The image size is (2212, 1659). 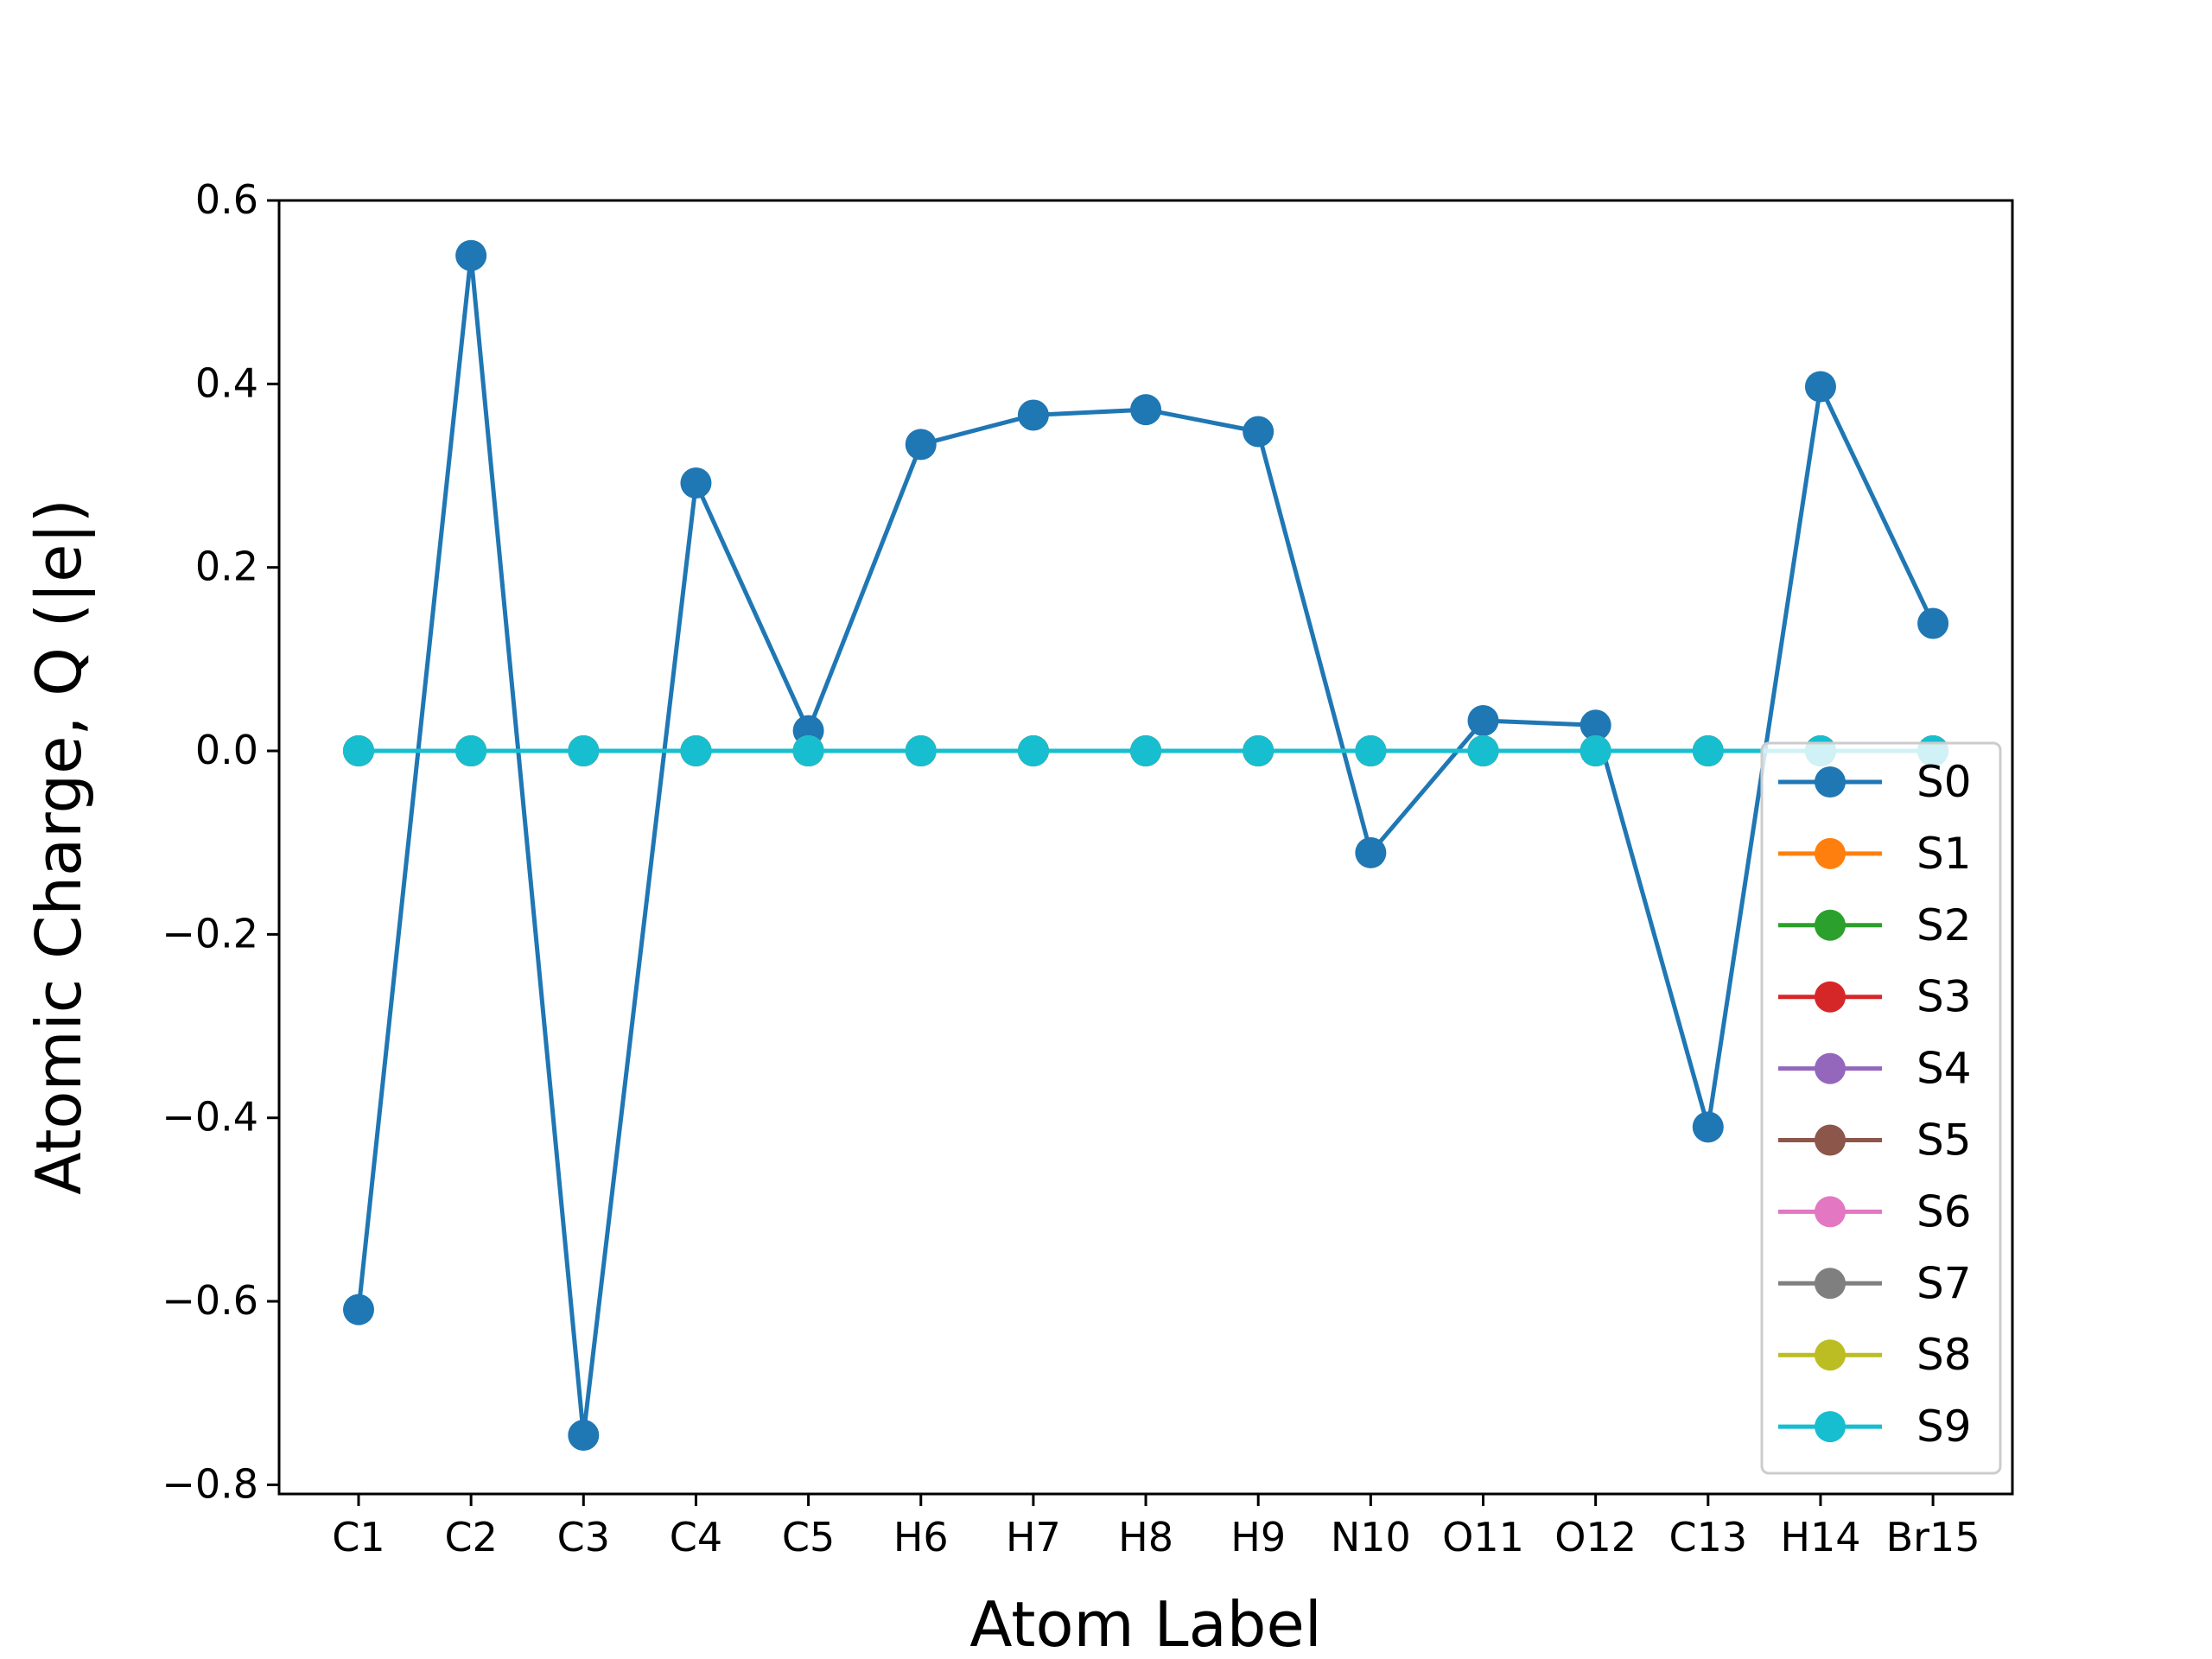 I want to click on x-tick-label: H7, so click(x=1033, y=1537).